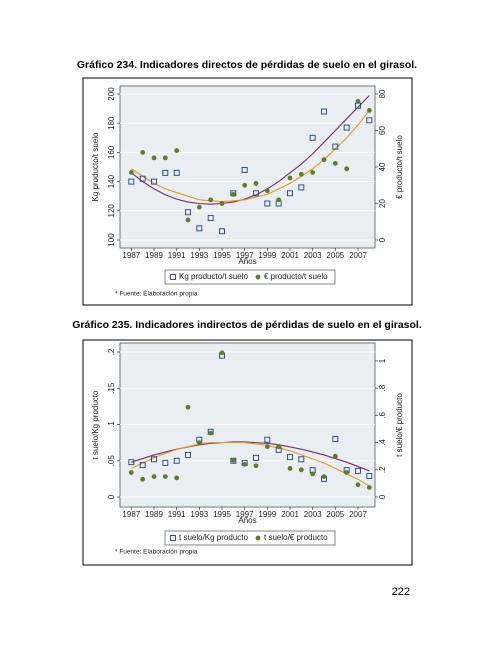 Image resolution: width=495 pixels, height=645 pixels. What do you see at coordinates (401, 592) in the screenshot?
I see `page-number: 222` at bounding box center [401, 592].